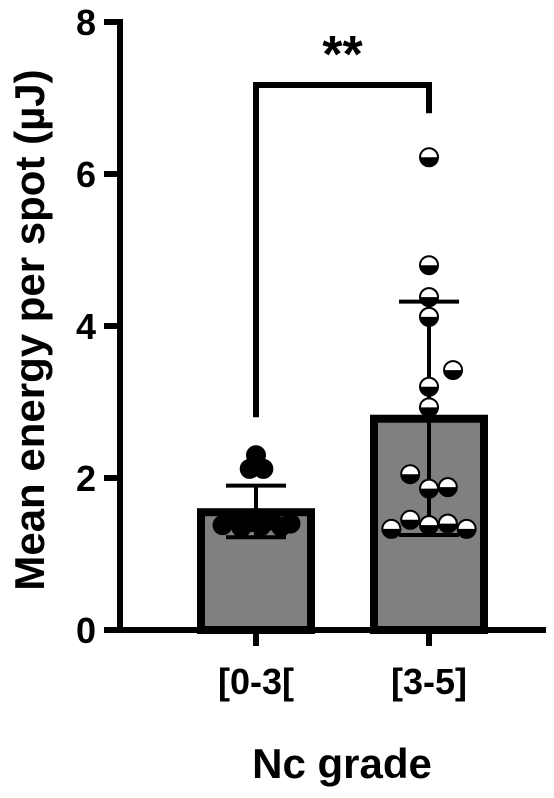 This screenshot has height=798, width=554. What do you see at coordinates (429, 681) in the screenshot?
I see `x-tick-label: [3-5]` at bounding box center [429, 681].